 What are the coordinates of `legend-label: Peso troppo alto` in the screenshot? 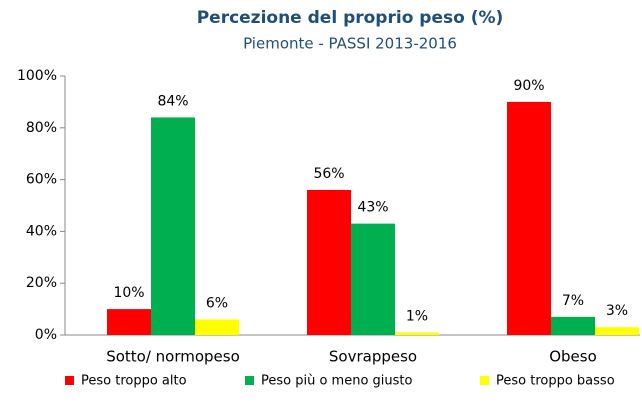 It's located at (134, 381).